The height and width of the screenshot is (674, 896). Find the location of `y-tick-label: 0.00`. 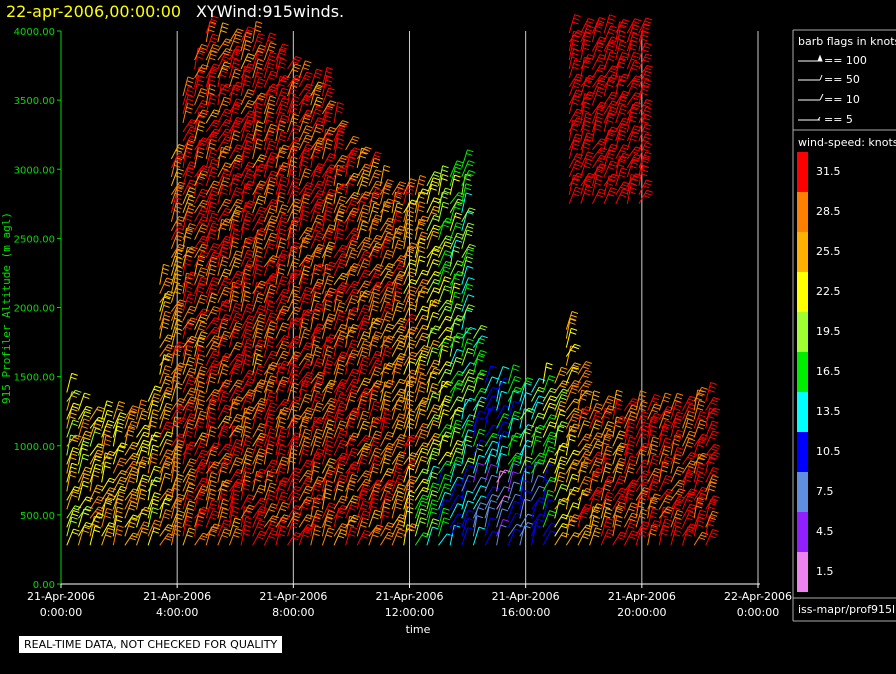

y-tick-label: 0.00 is located at coordinates (44, 585).